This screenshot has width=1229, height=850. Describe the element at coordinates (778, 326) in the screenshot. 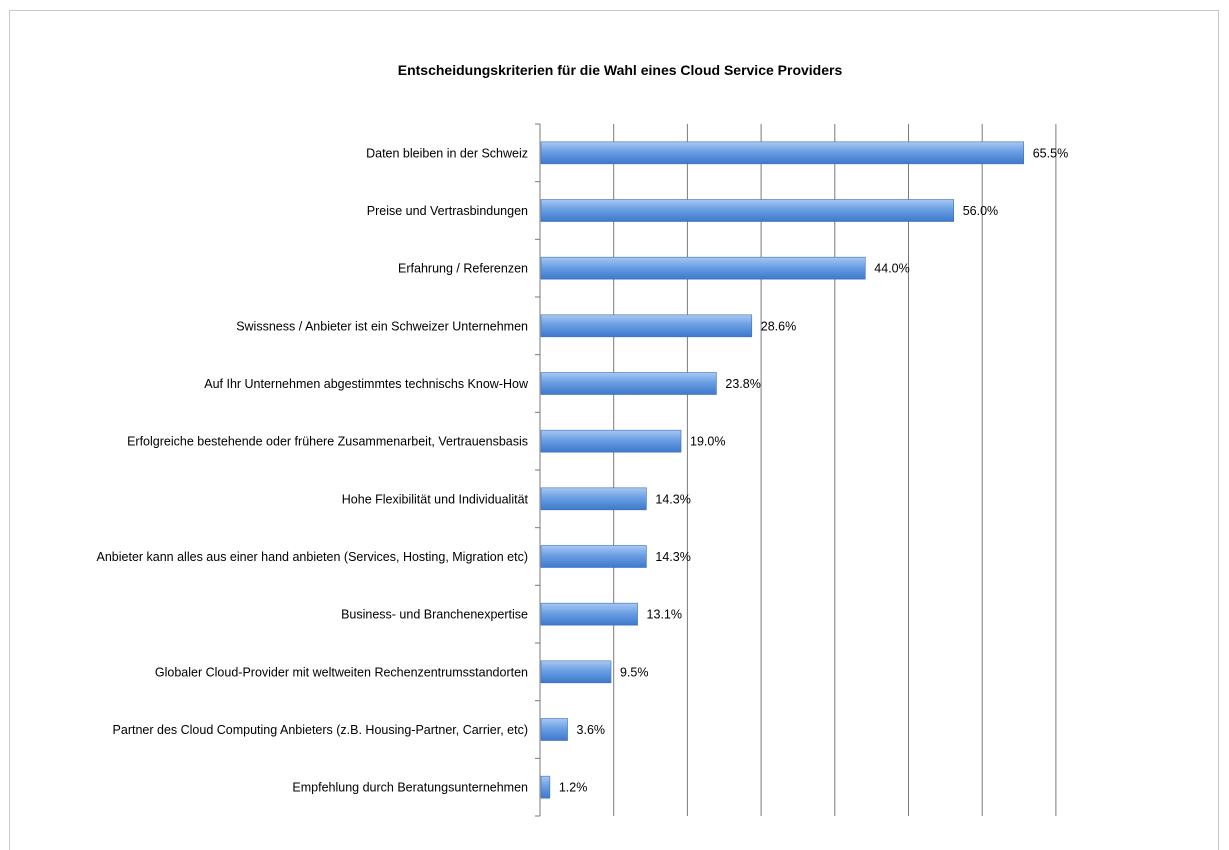

I see `data-label: 28.6%` at that location.